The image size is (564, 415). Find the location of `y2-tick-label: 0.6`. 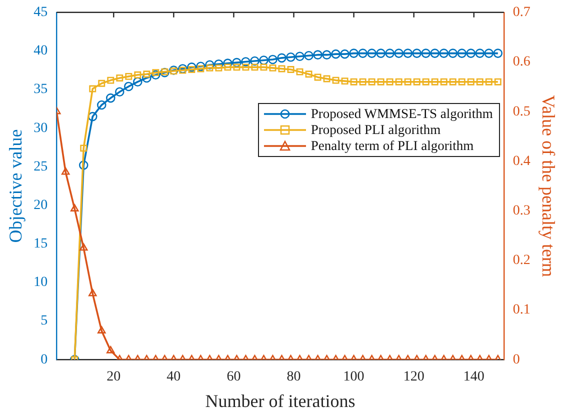

y2-tick-label: 0.6 is located at coordinates (521, 62).